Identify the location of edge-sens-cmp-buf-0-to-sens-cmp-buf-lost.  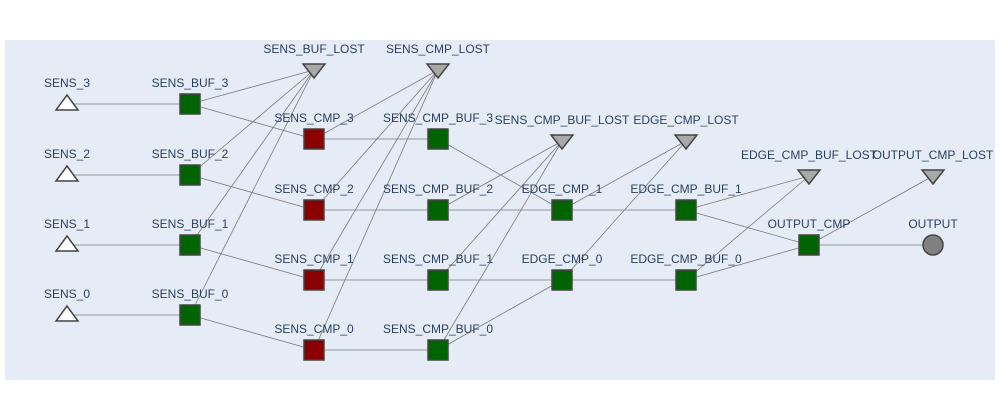
(500, 245).